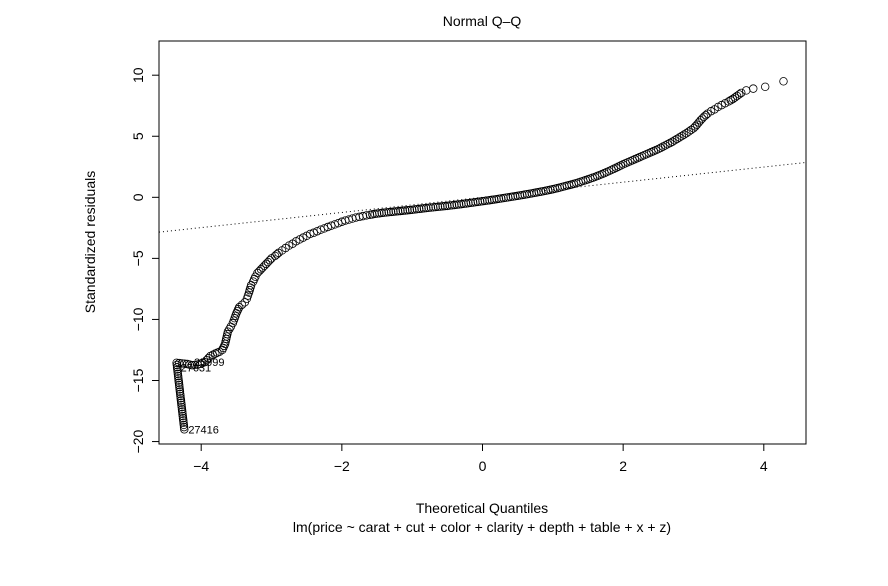 The width and height of the screenshot is (888, 586). What do you see at coordinates (342, 466) in the screenshot?
I see `x-tick-label: −2` at bounding box center [342, 466].